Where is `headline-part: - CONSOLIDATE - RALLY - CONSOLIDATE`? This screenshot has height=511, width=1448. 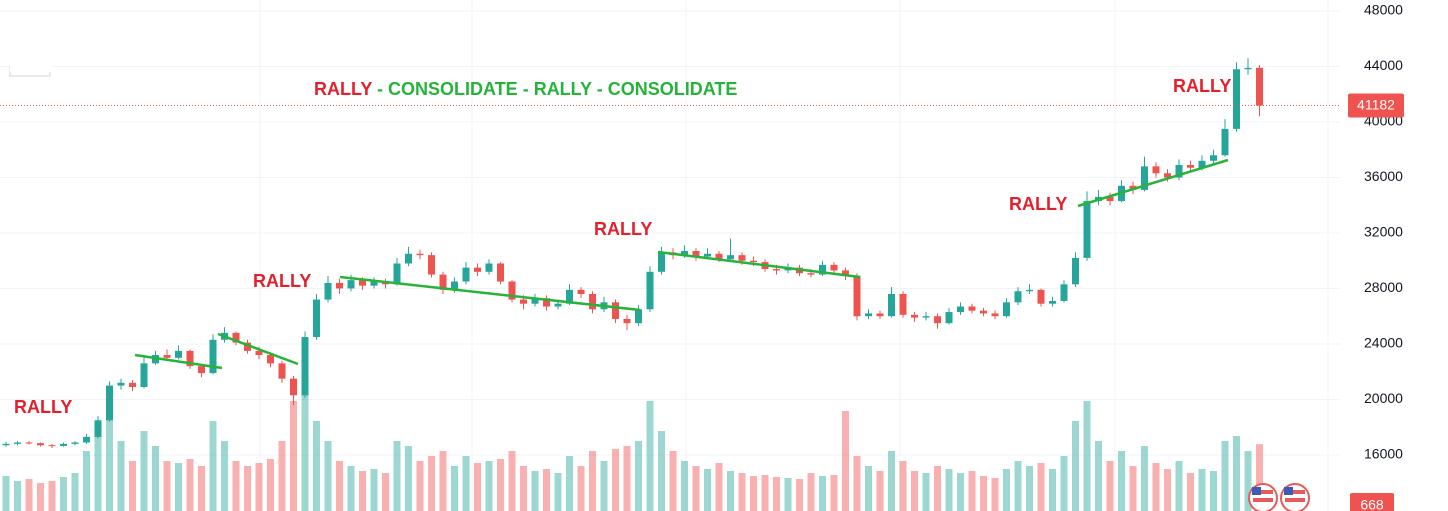 headline-part: - CONSOLIDATE - RALLY - CONSOLIDATE is located at coordinates (554, 89).